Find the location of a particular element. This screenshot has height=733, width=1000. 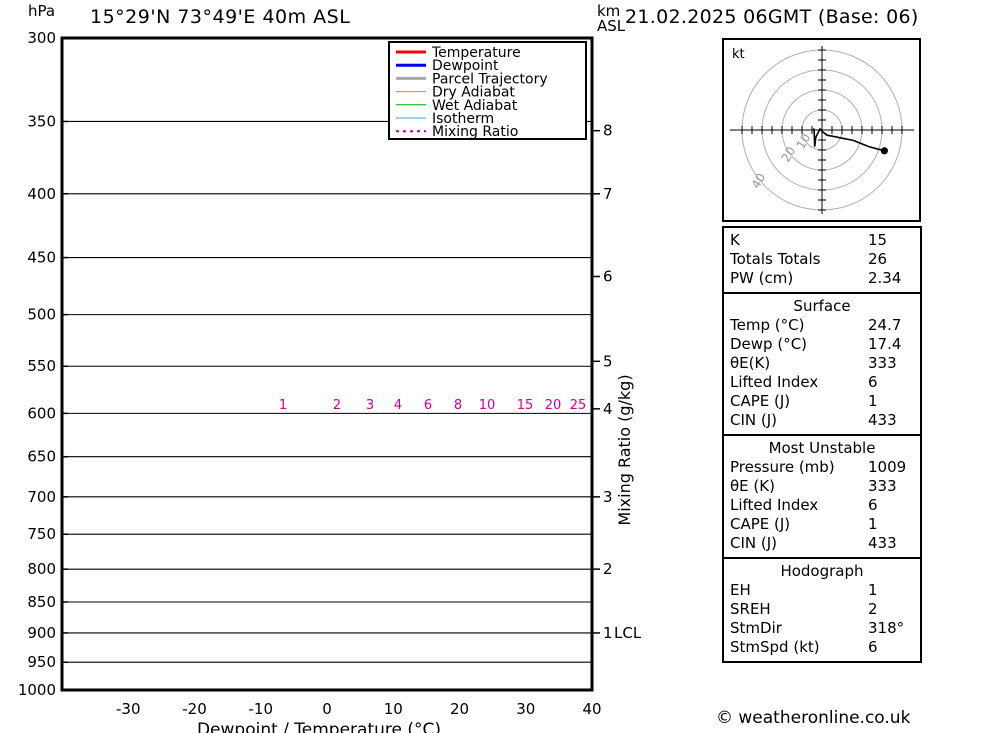

temperature-tick-label: -10 is located at coordinates (261, 709).